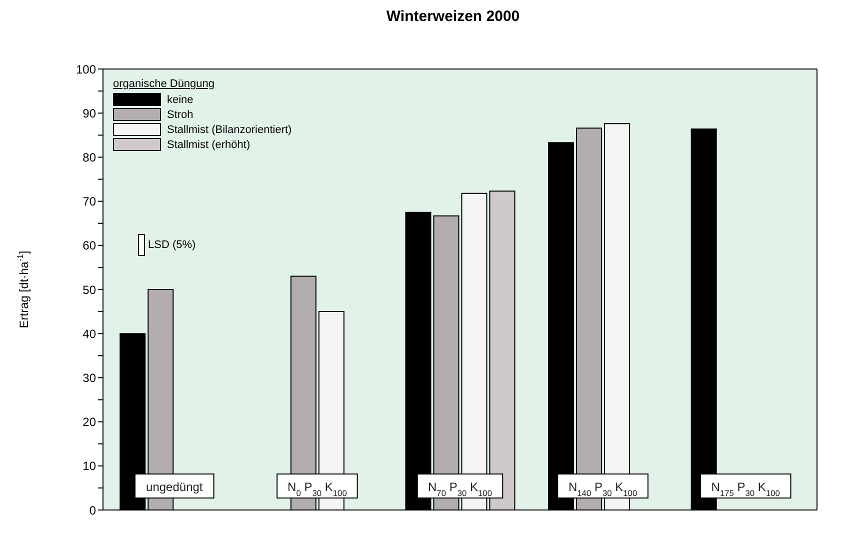 The image size is (850, 540). Describe the element at coordinates (89, 466) in the screenshot. I see `y-tick-label: 10` at that location.